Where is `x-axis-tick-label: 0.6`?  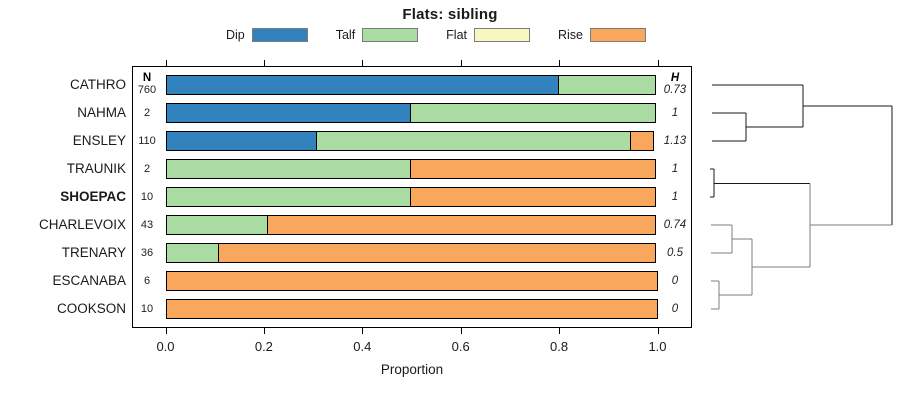 x-axis-tick-label: 0.6 is located at coordinates (460, 346).